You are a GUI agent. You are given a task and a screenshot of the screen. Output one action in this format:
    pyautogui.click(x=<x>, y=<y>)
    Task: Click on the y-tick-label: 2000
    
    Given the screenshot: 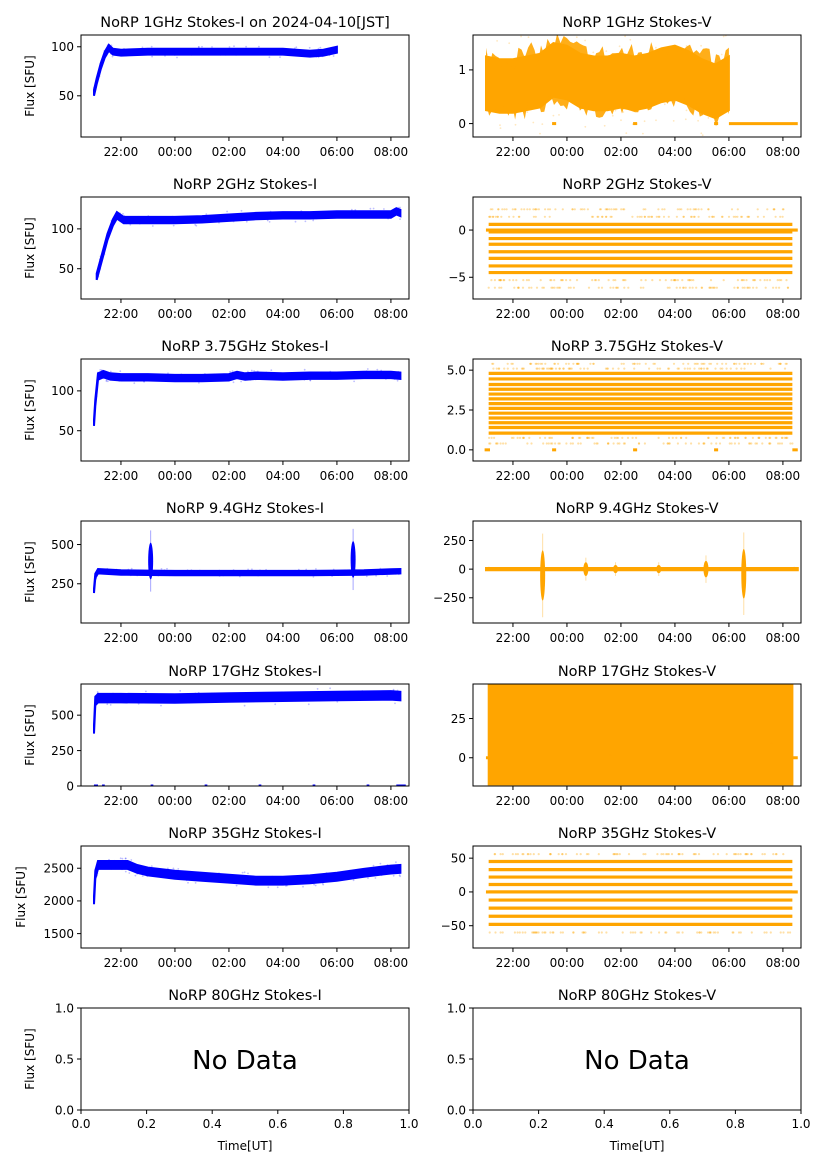 What is the action you would take?
    pyautogui.click(x=58, y=901)
    